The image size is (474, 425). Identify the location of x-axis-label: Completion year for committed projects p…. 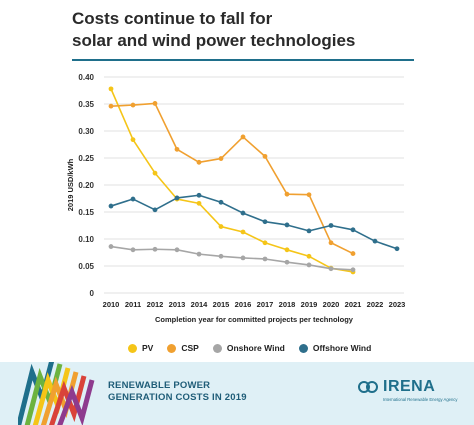
(254, 319).